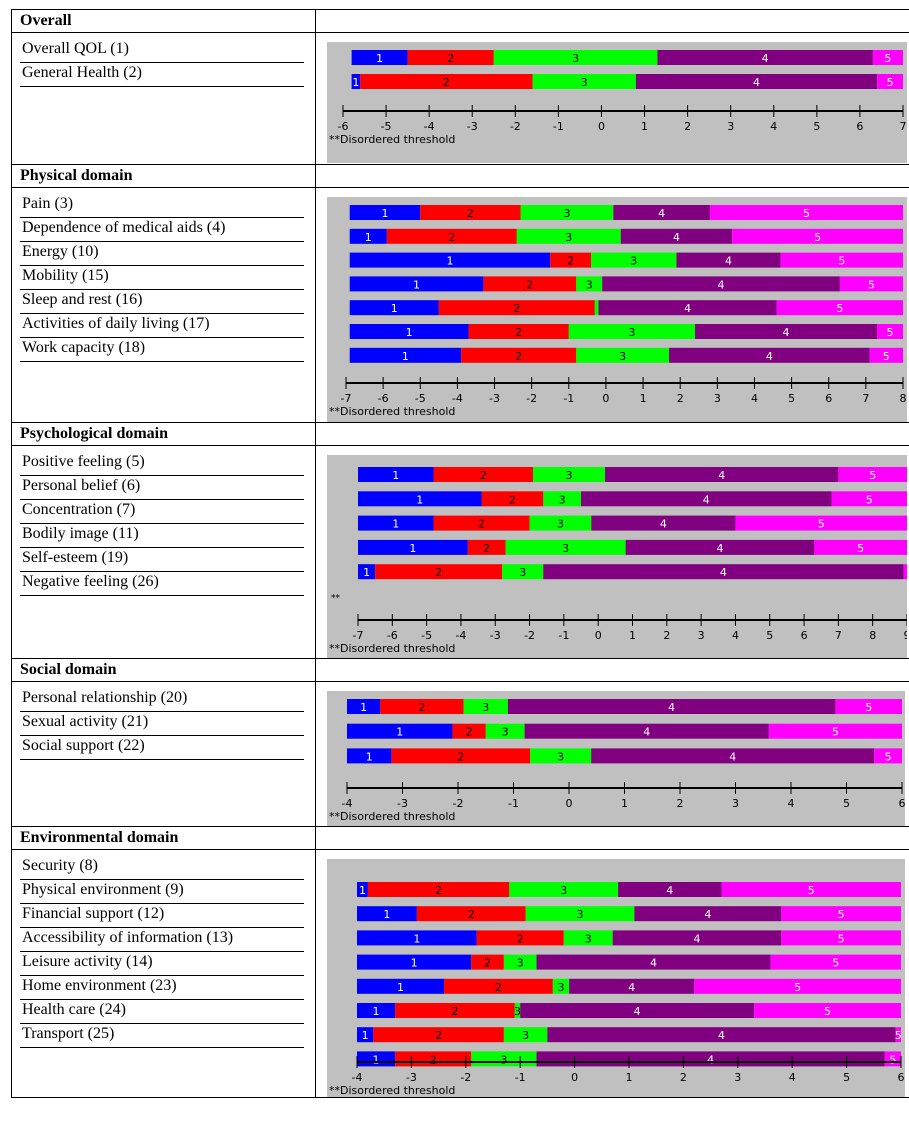 This screenshot has width=909, height=1127. What do you see at coordinates (343, 126) in the screenshot?
I see `x-tick-label: -6` at bounding box center [343, 126].